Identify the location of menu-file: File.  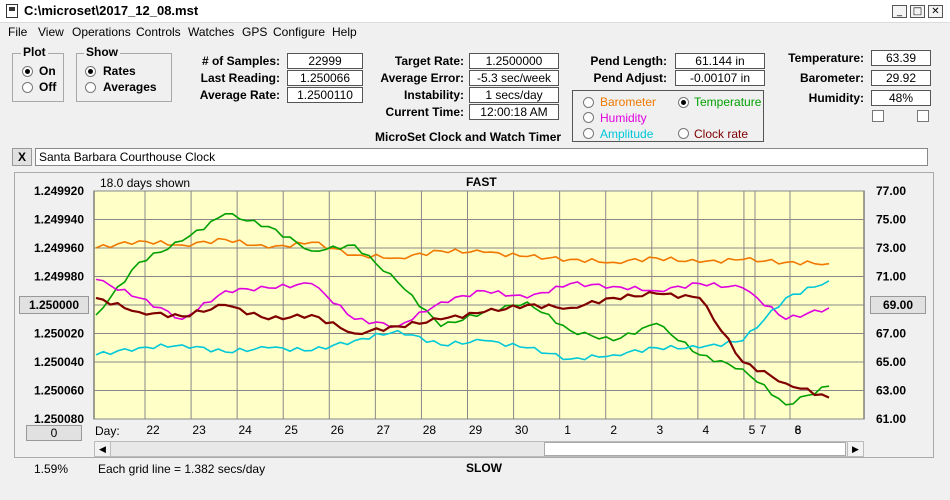
(18, 32).